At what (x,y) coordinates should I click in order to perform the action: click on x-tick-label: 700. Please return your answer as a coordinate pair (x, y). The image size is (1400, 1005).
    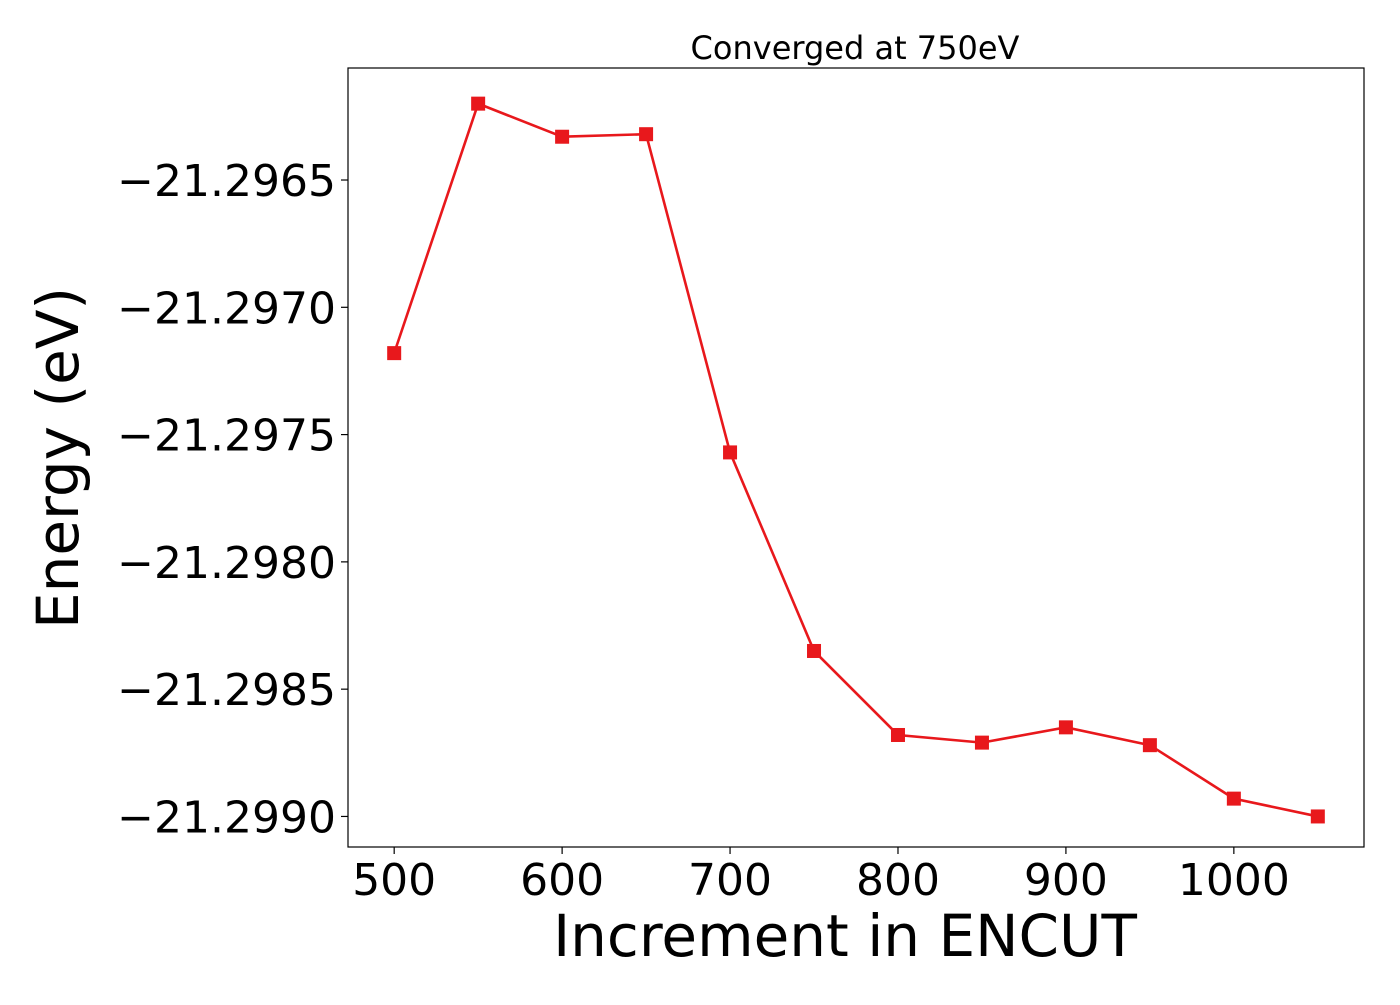
    Looking at the image, I should click on (730, 880).